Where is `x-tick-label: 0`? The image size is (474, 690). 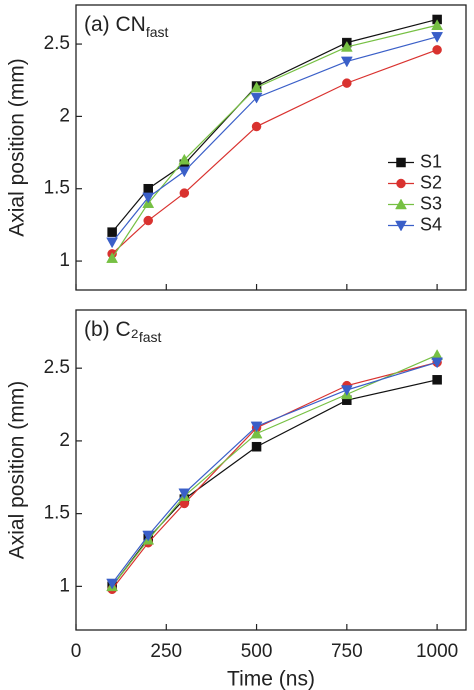 x-tick-label: 0 is located at coordinates (76, 651).